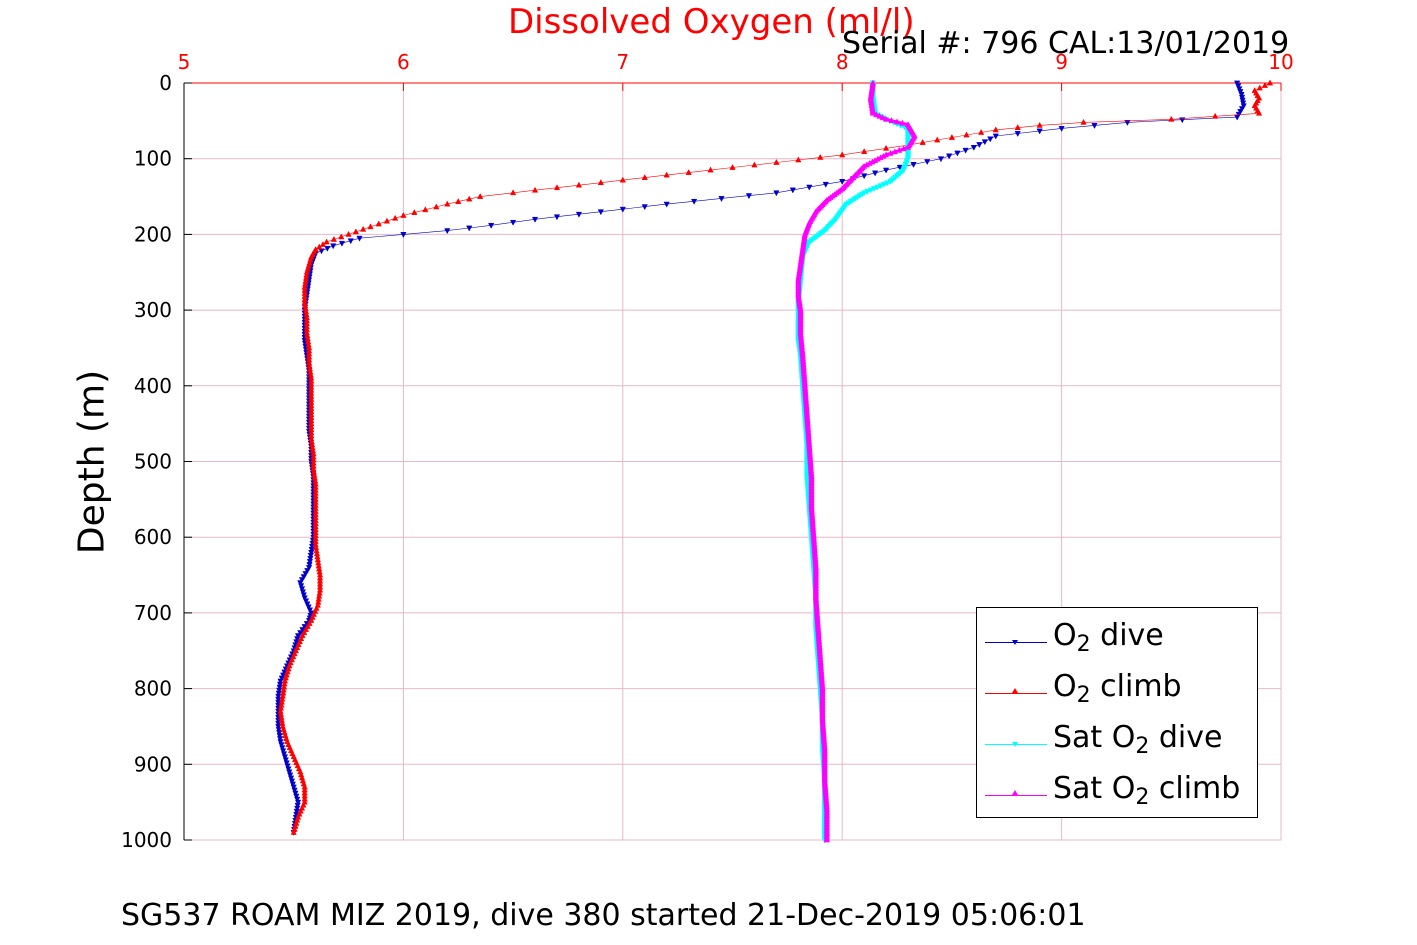  What do you see at coordinates (1280, 62) in the screenshot?
I see `x-tick-label: 10` at bounding box center [1280, 62].